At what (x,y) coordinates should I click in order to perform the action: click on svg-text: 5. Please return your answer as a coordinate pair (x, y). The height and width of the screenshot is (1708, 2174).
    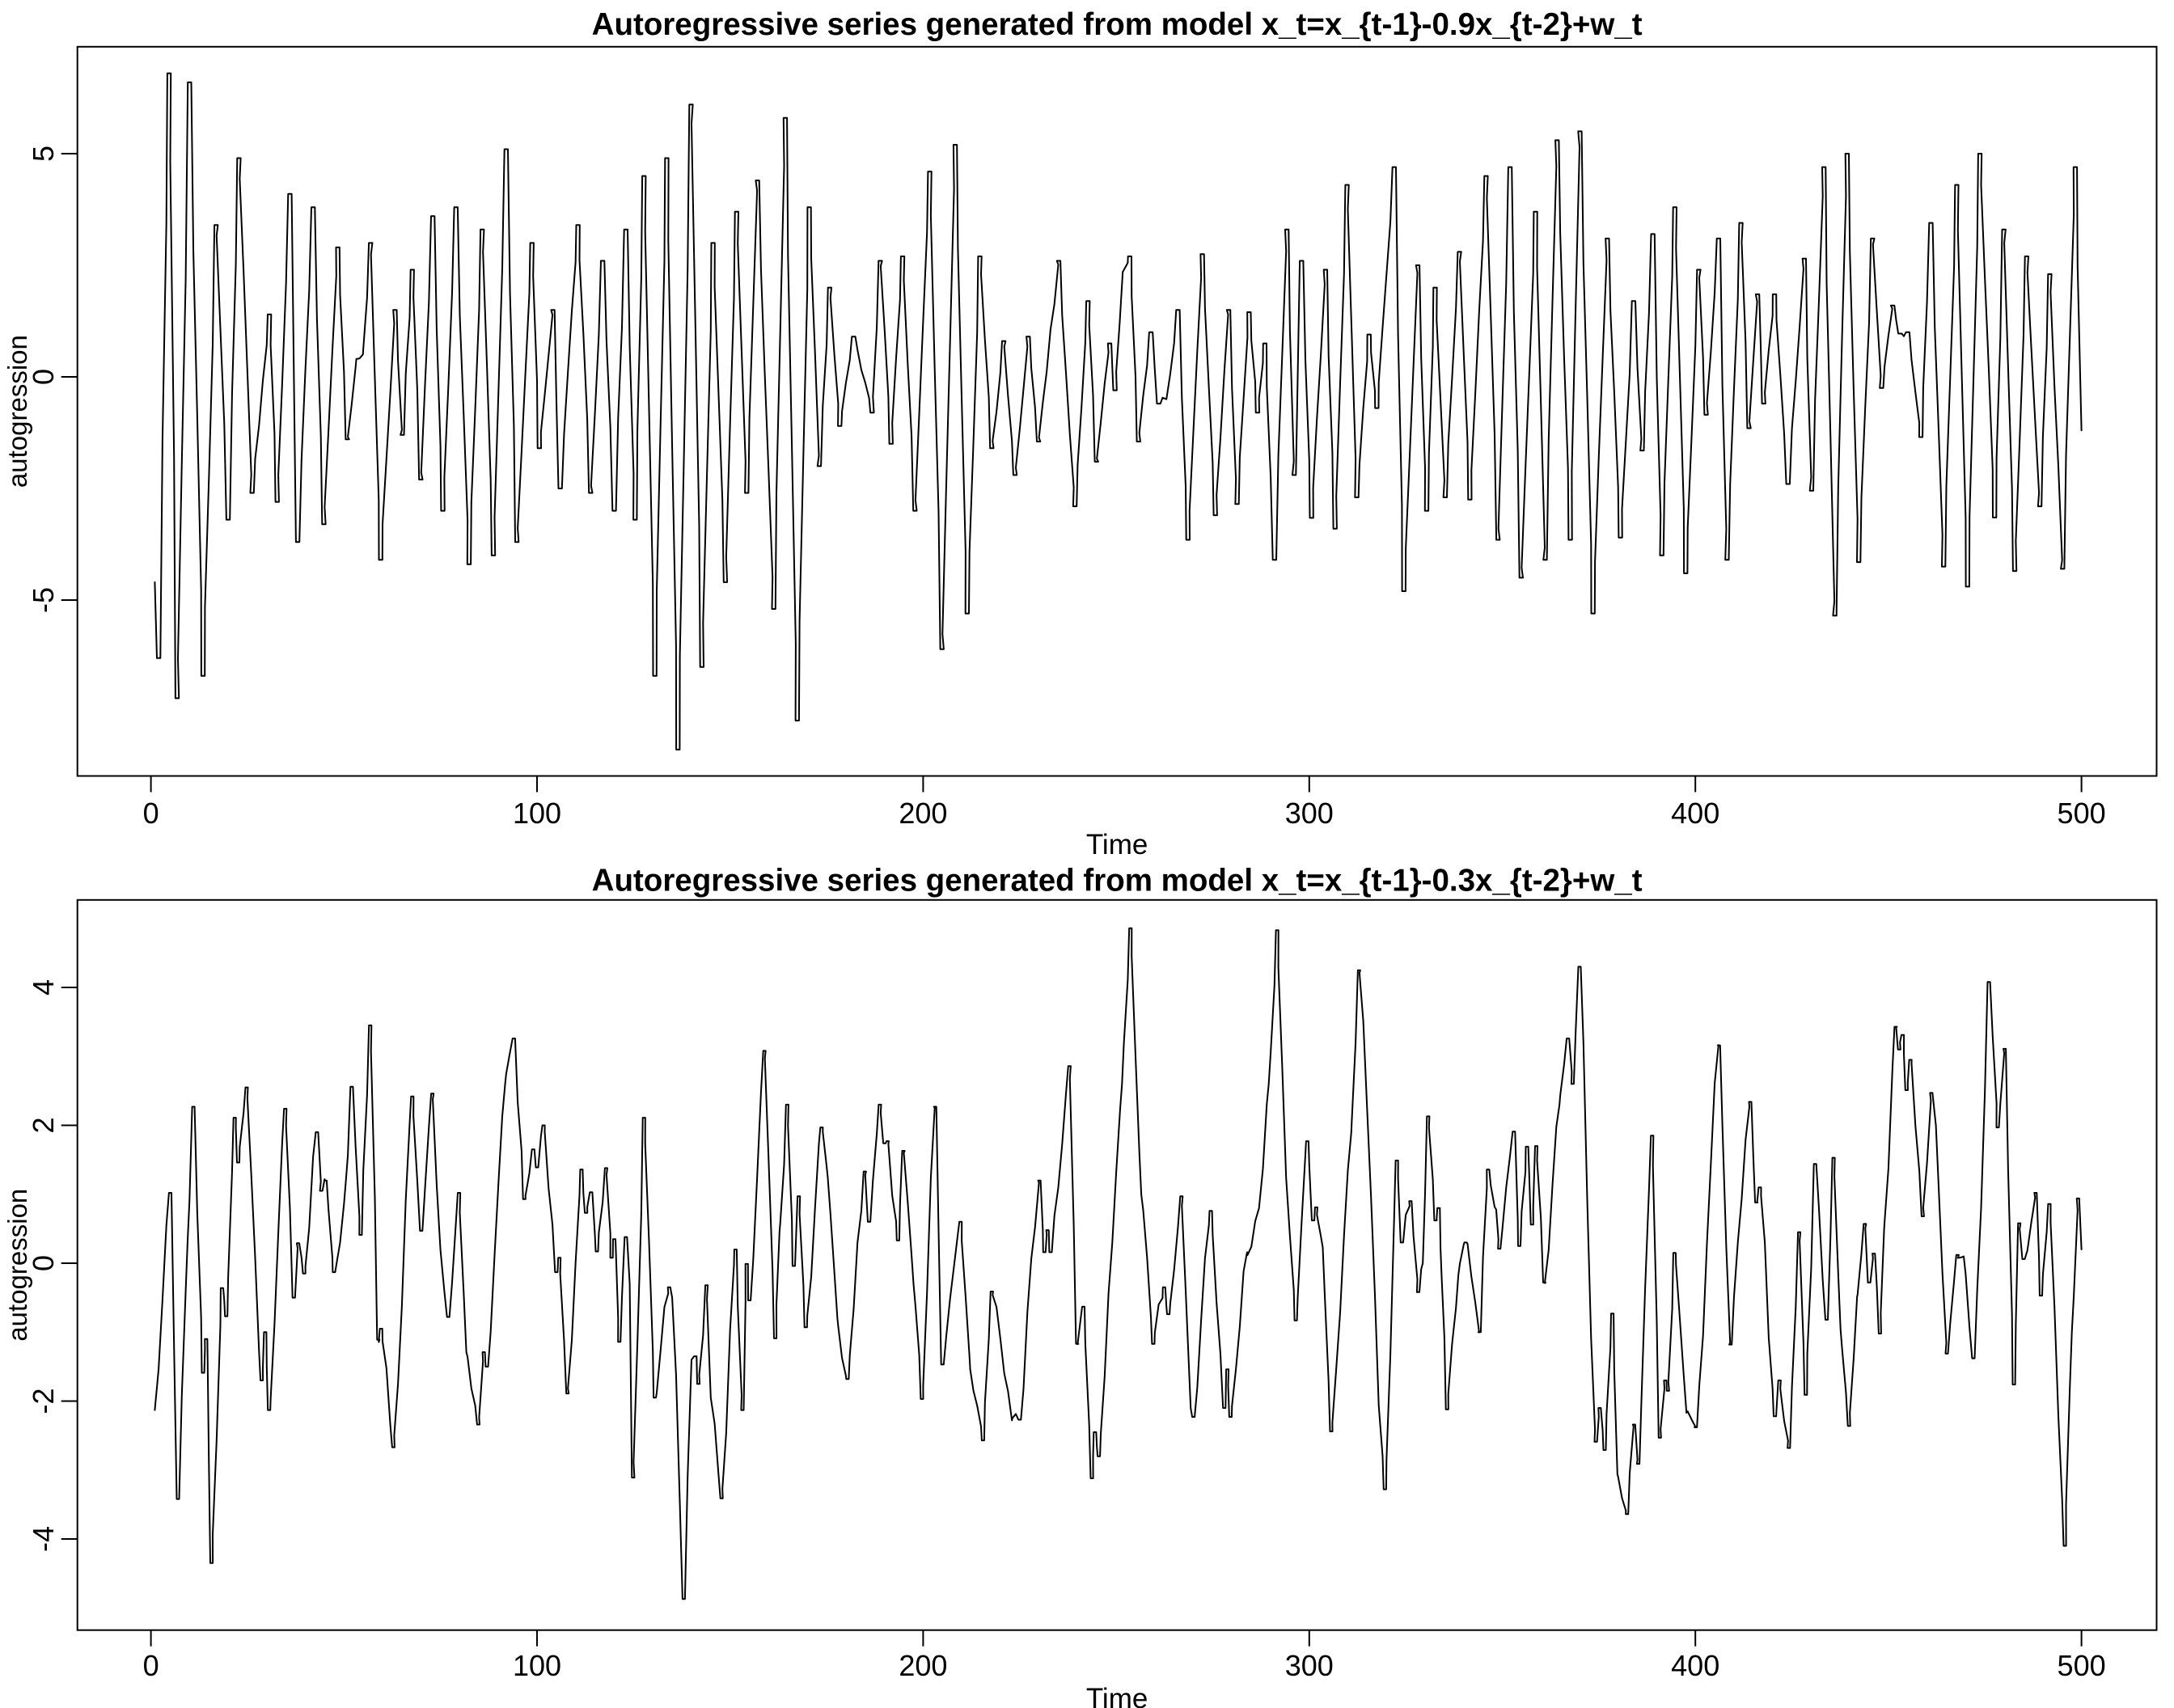
    Looking at the image, I should click on (43, 154).